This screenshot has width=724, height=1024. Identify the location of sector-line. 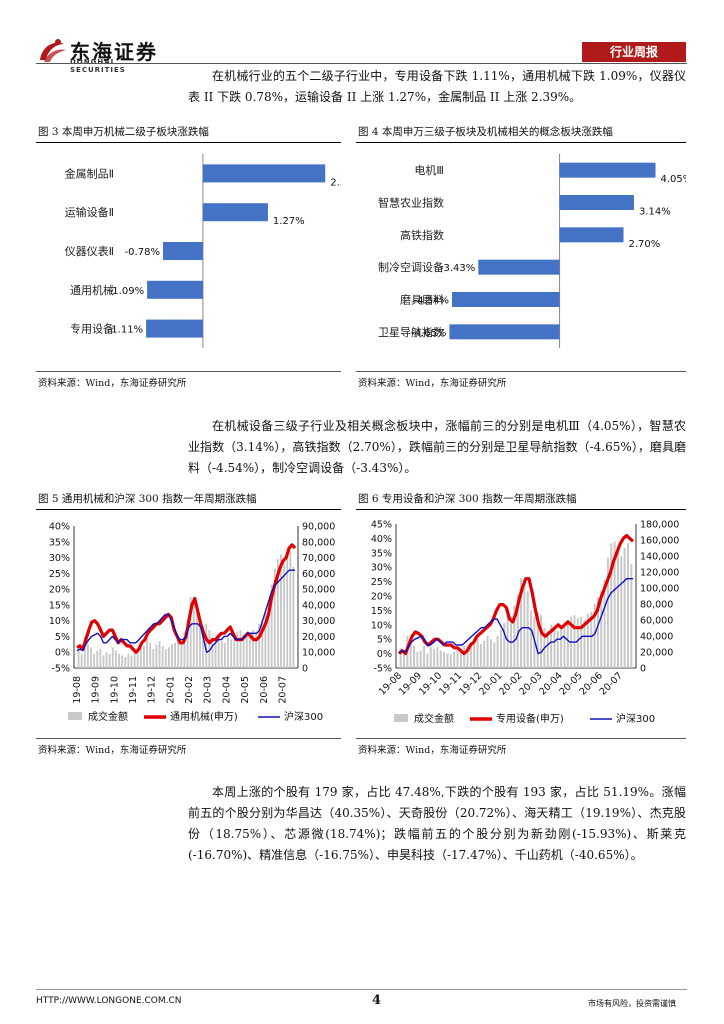
(516, 594).